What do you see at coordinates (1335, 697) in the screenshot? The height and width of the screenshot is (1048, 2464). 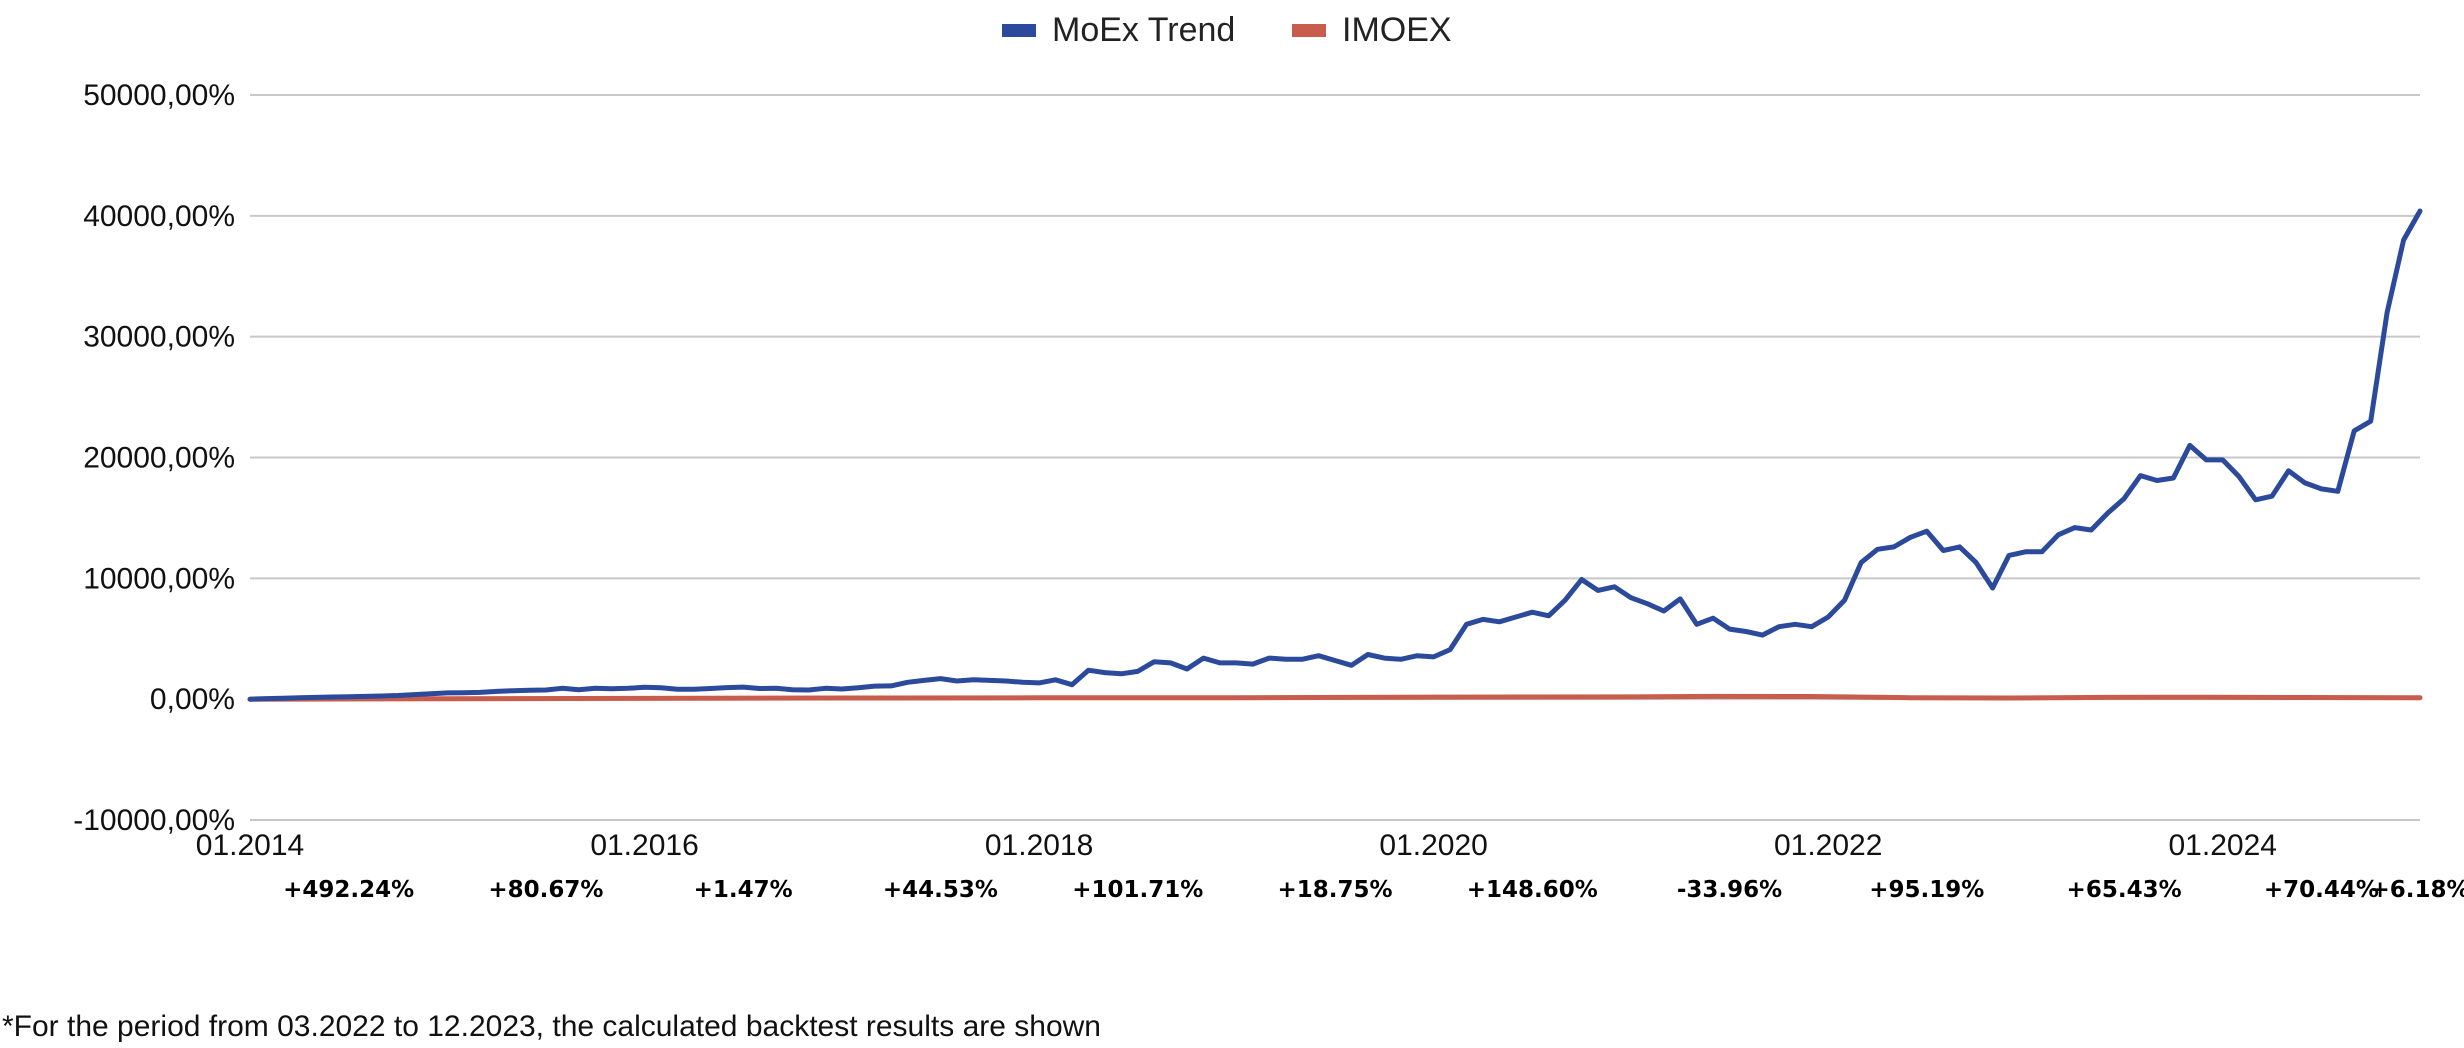 I see `series-line-imoex` at bounding box center [1335, 697].